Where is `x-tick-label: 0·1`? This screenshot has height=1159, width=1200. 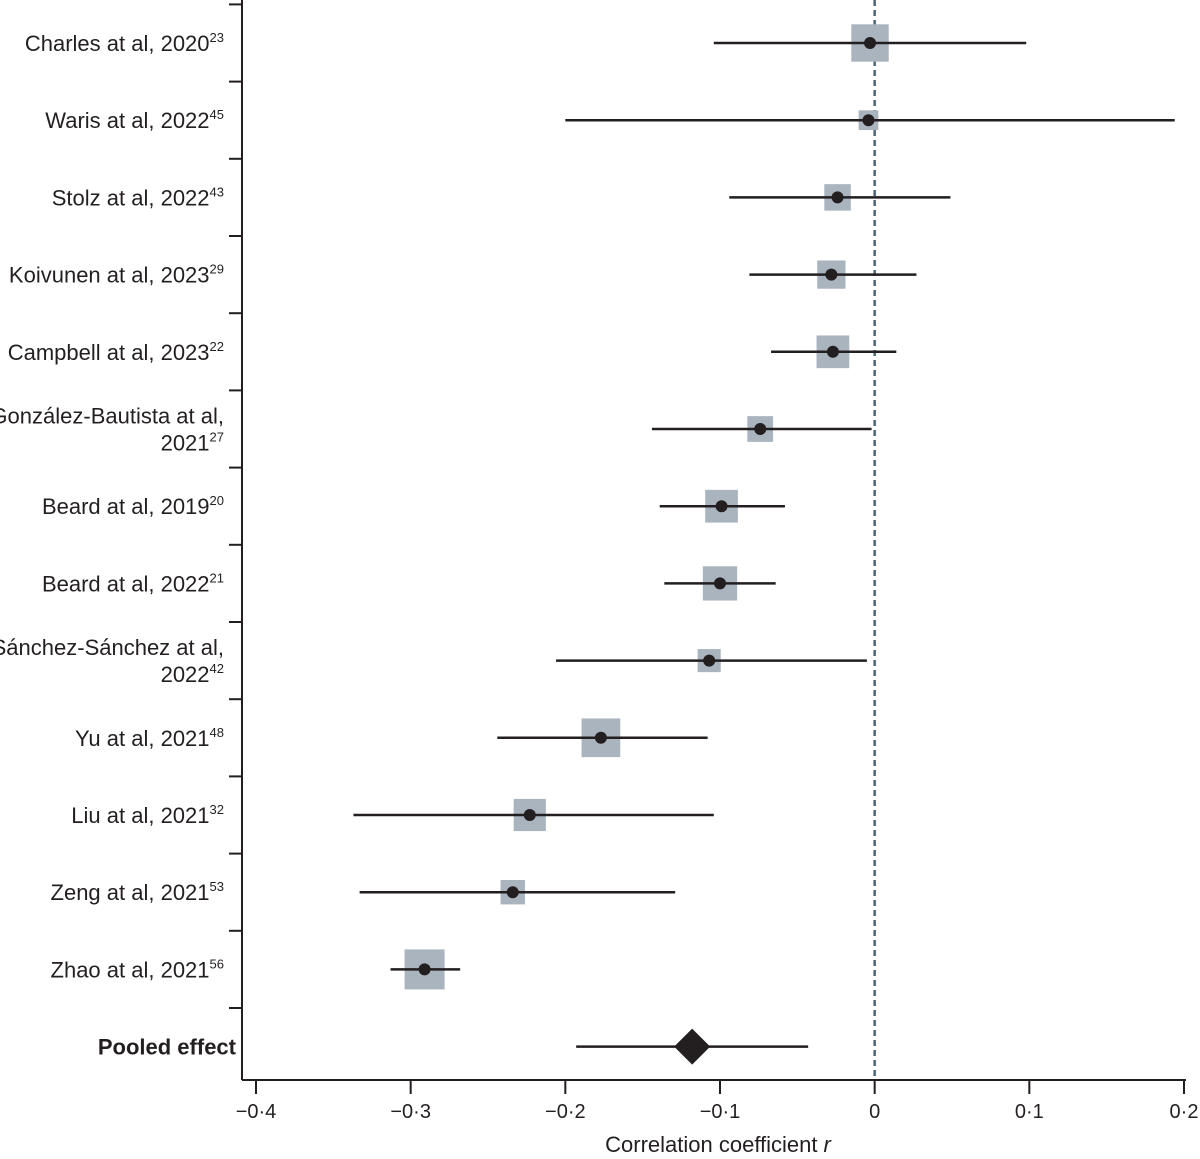
x-tick-label: 0·1 is located at coordinates (1029, 1112).